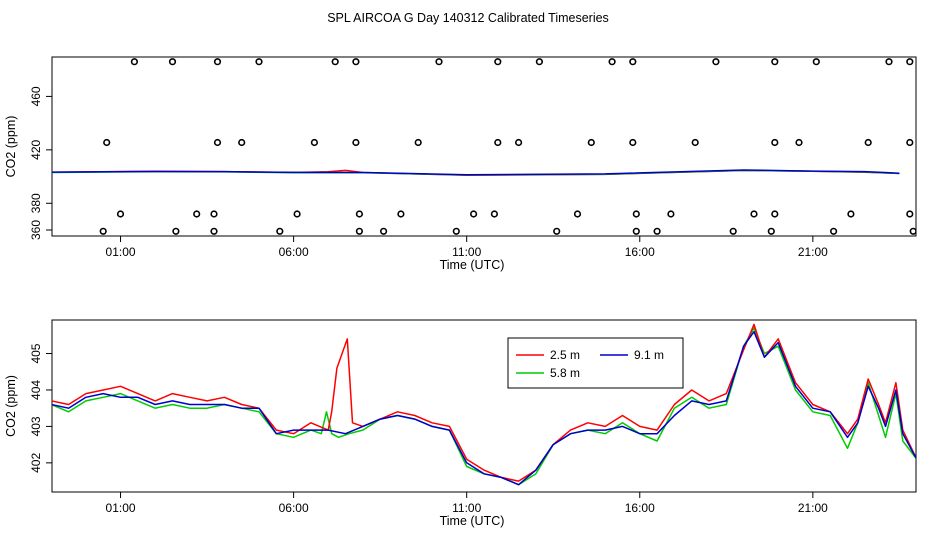  What do you see at coordinates (466, 252) in the screenshot?
I see `top-x-tick-label: 11:00` at bounding box center [466, 252].